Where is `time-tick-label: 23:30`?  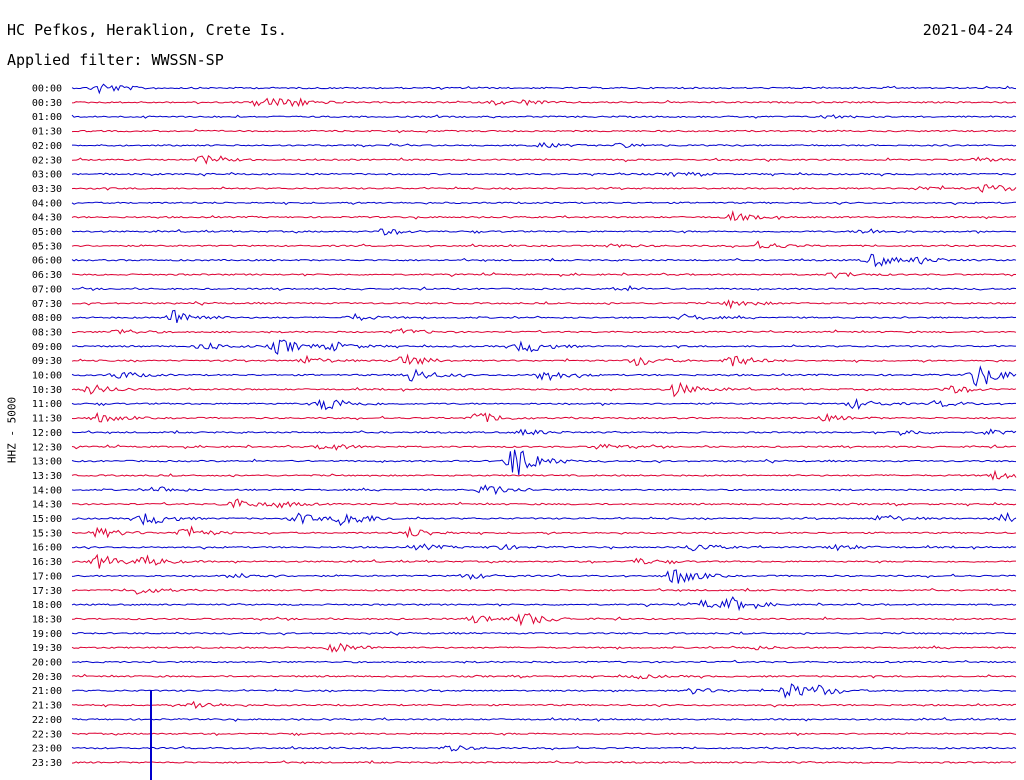
time-tick-label: 23:30 is located at coordinates (47, 763).